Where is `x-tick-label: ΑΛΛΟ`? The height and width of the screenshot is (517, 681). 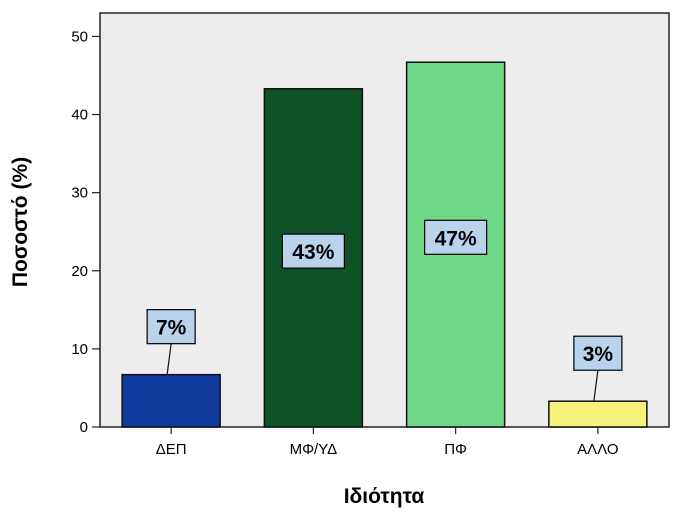
x-tick-label: ΑΛΛΟ is located at coordinates (597, 449).